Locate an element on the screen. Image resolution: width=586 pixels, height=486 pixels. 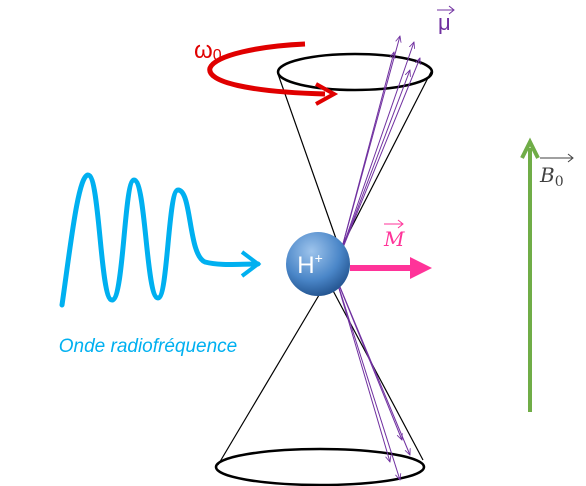
field-arrowhead is located at coordinates (530, 148).